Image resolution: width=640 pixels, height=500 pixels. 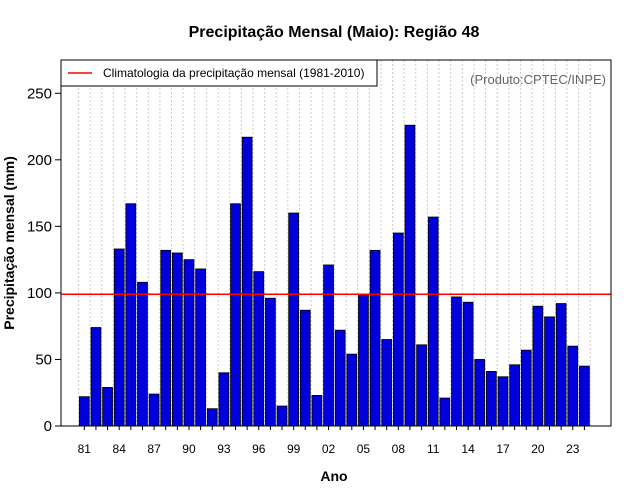 I want to click on bar-2003, so click(x=340, y=378).